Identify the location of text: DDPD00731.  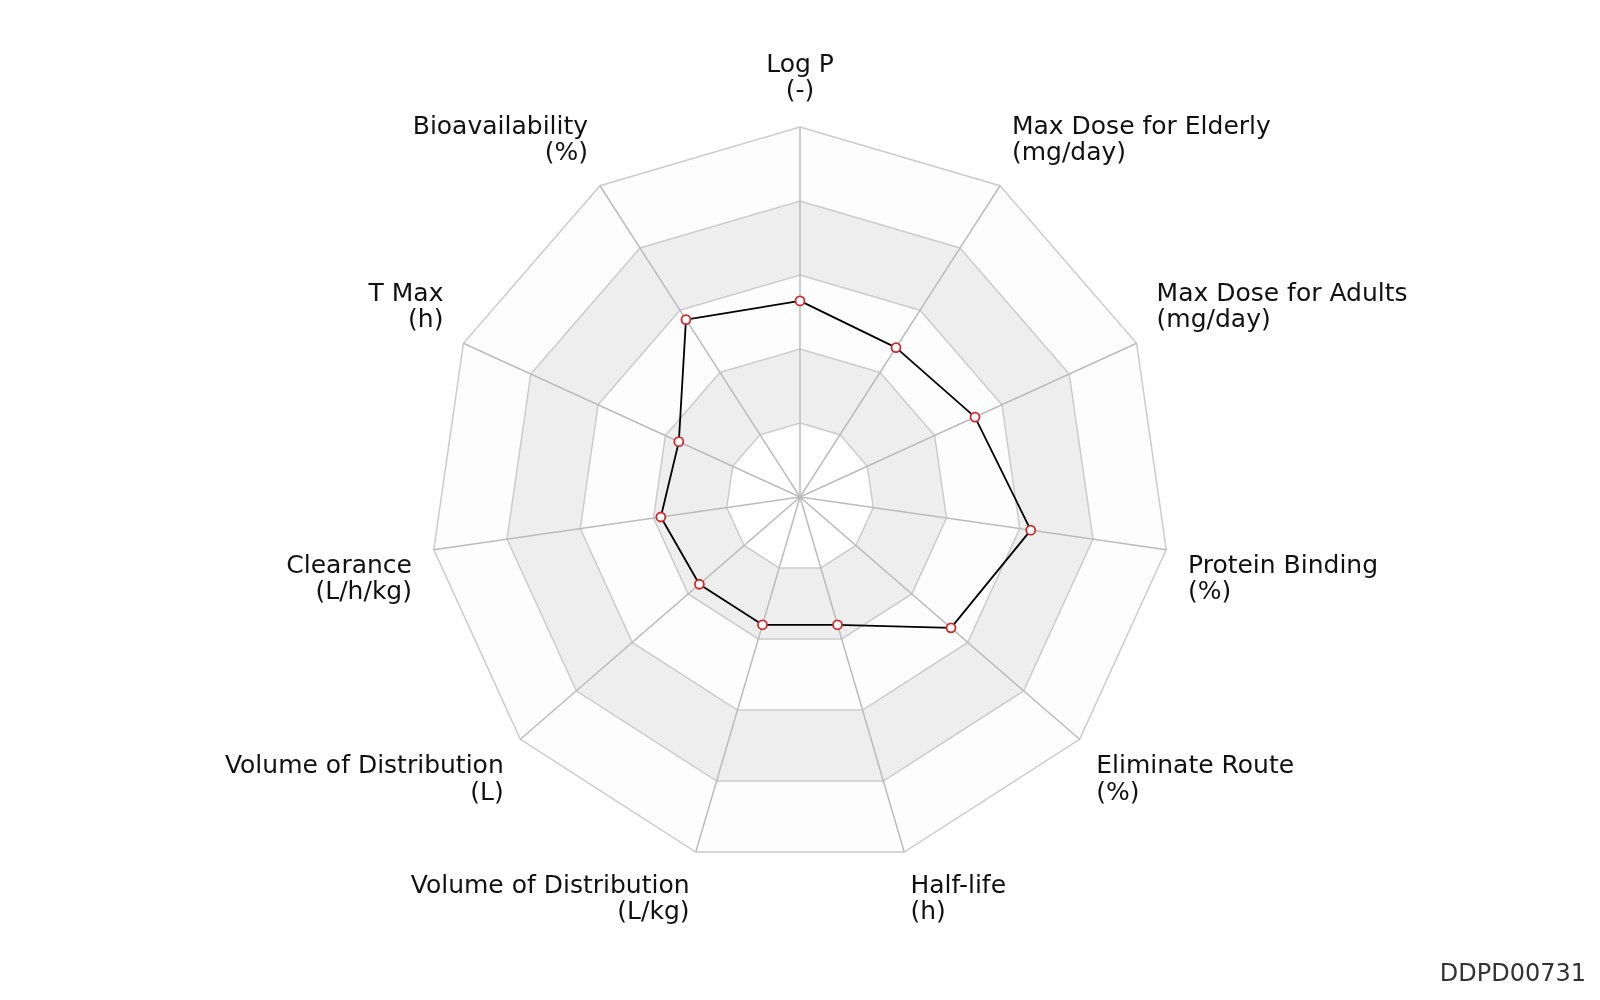
(1512, 973).